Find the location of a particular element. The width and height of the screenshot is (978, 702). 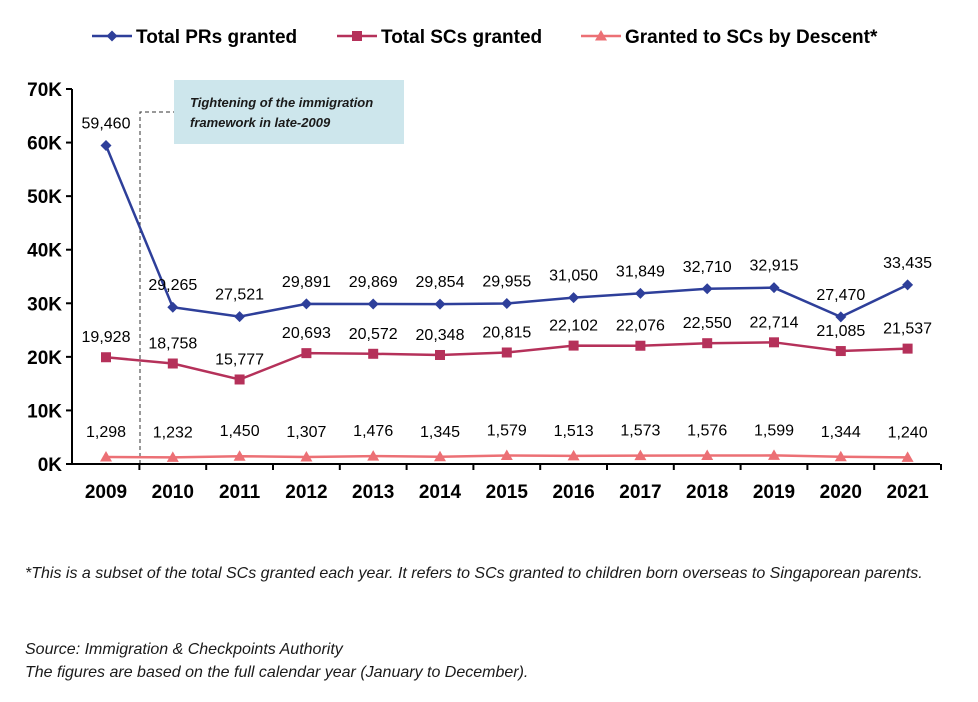

data-label-descent: 1,599 is located at coordinates (774, 430).